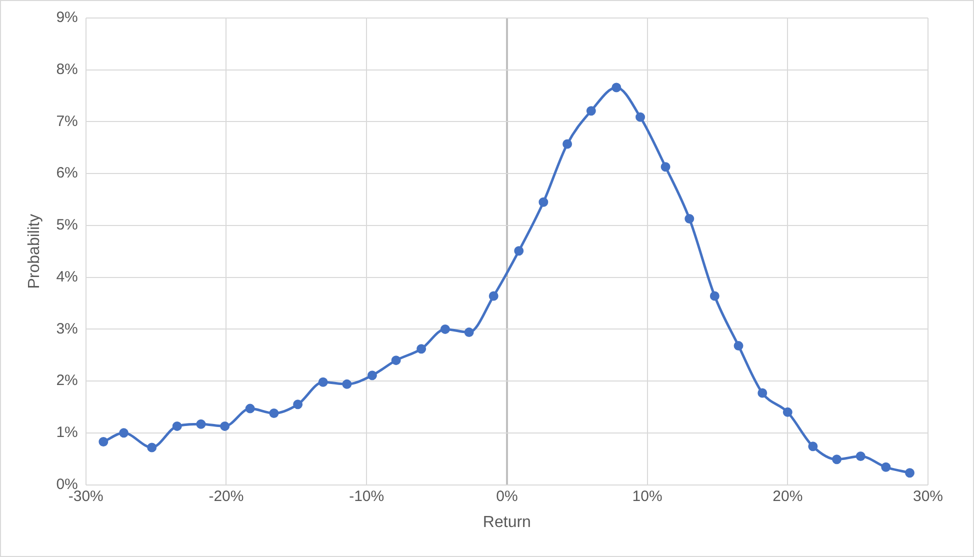 The image size is (974, 557). I want to click on y-tick-label: 9%, so click(67, 17).